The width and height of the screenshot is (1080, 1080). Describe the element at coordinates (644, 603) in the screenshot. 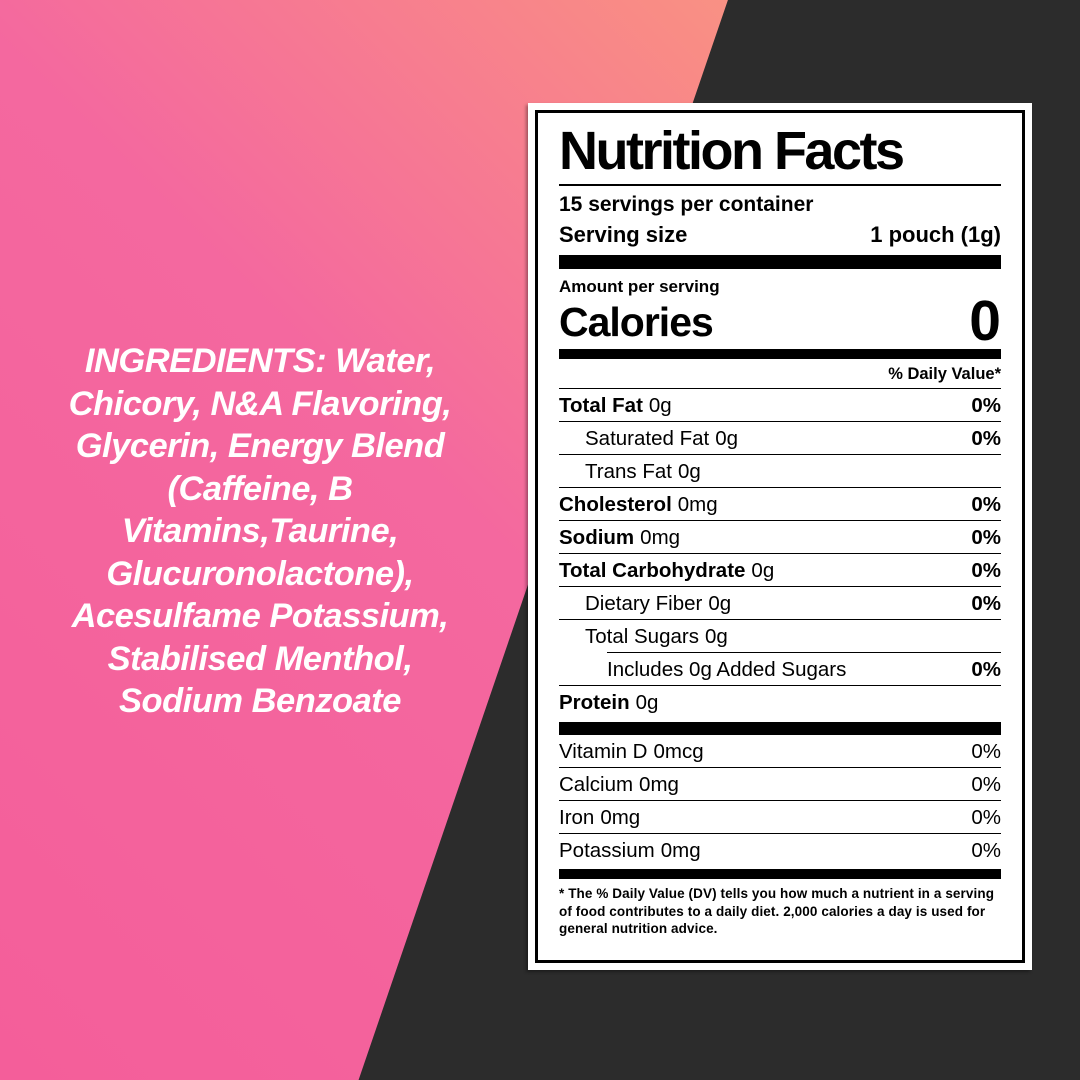

I see `nutrient-name: Dietary Fiber` at that location.